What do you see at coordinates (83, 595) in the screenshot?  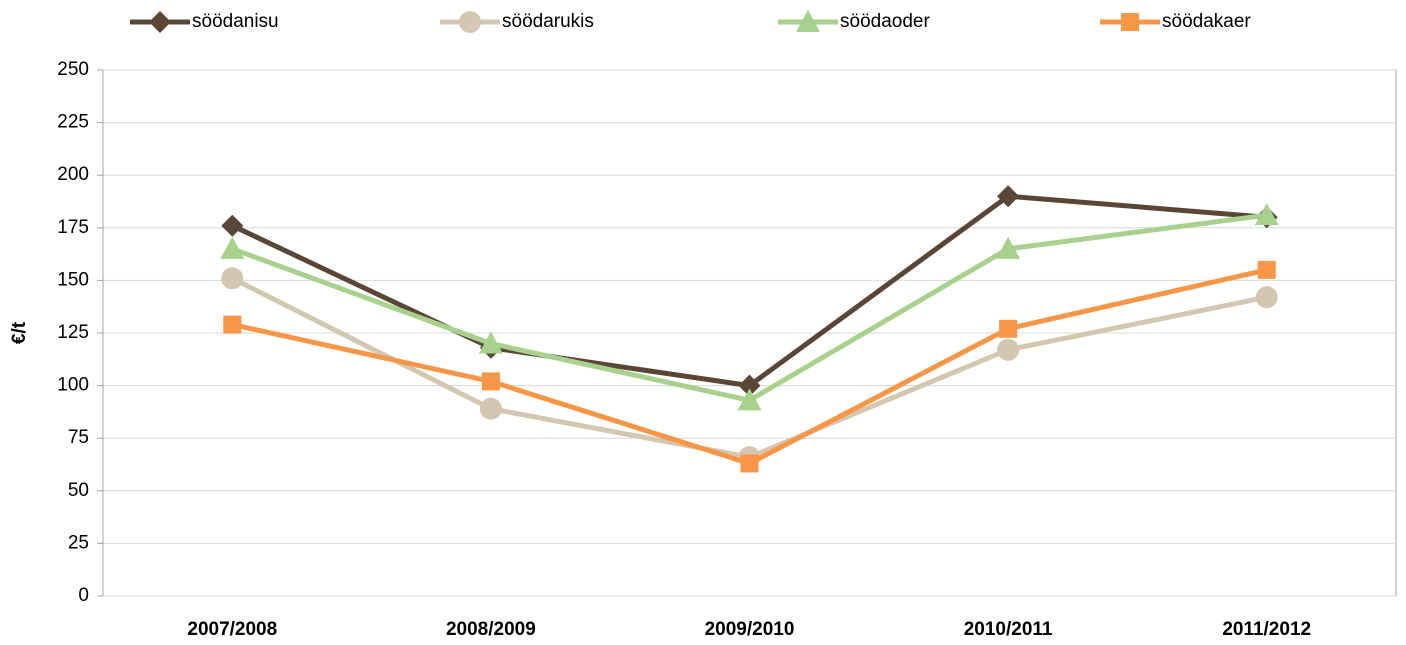 I see `y-tick-label: 0` at bounding box center [83, 595].